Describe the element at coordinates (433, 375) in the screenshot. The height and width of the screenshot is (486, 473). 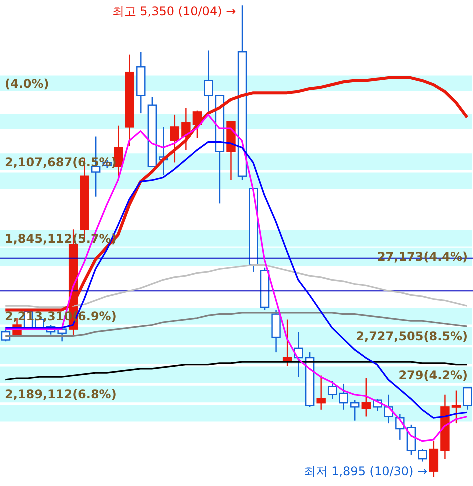
I see `band-label: 279(4.2%)` at that location.